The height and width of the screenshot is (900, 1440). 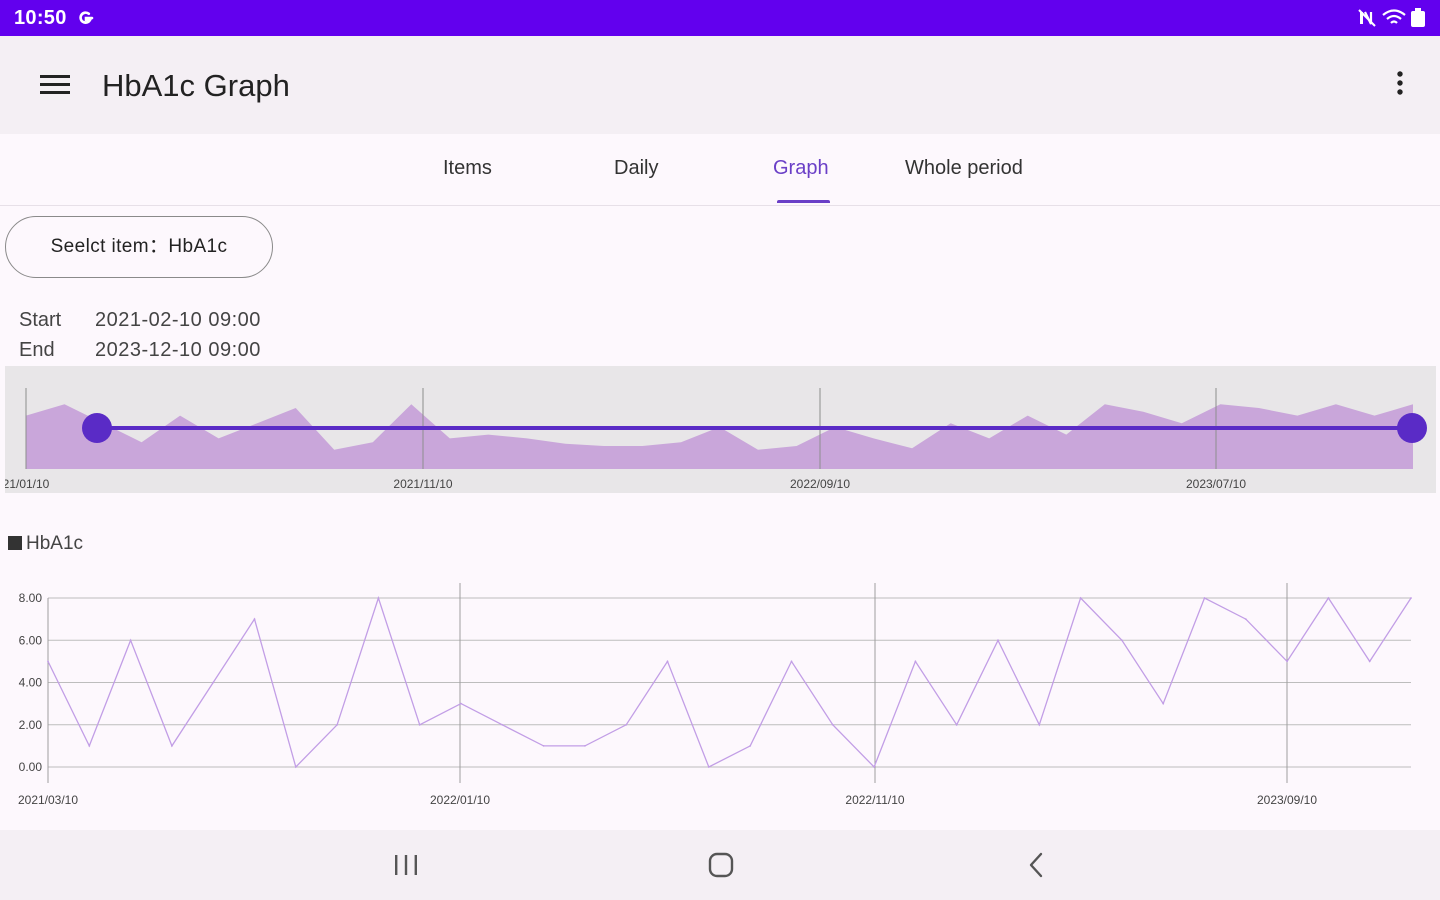 What do you see at coordinates (40, 18) in the screenshot?
I see `status-time: 10:50` at bounding box center [40, 18].